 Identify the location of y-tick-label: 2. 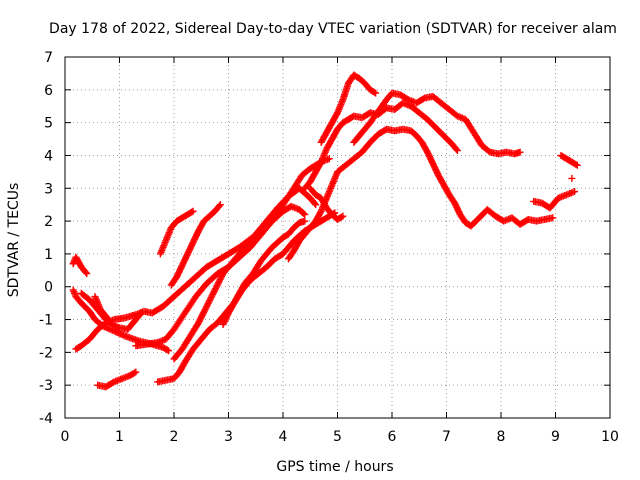
(48, 222).